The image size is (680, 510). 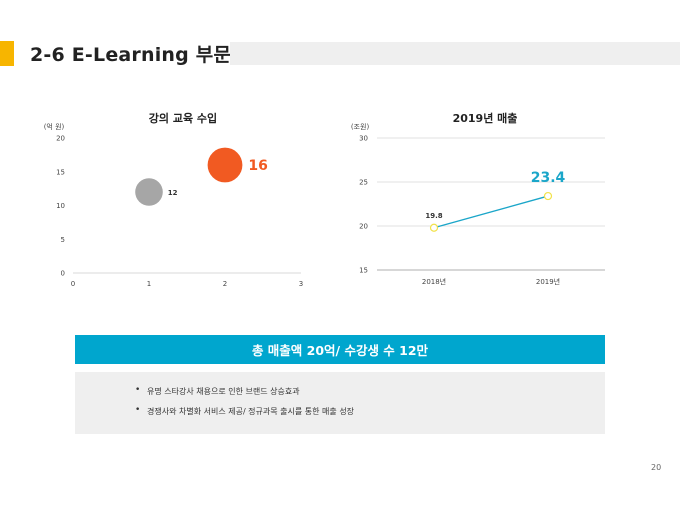 What do you see at coordinates (360, 126) in the screenshot?
I see `line-chart-unit: (조원)` at bounding box center [360, 126].